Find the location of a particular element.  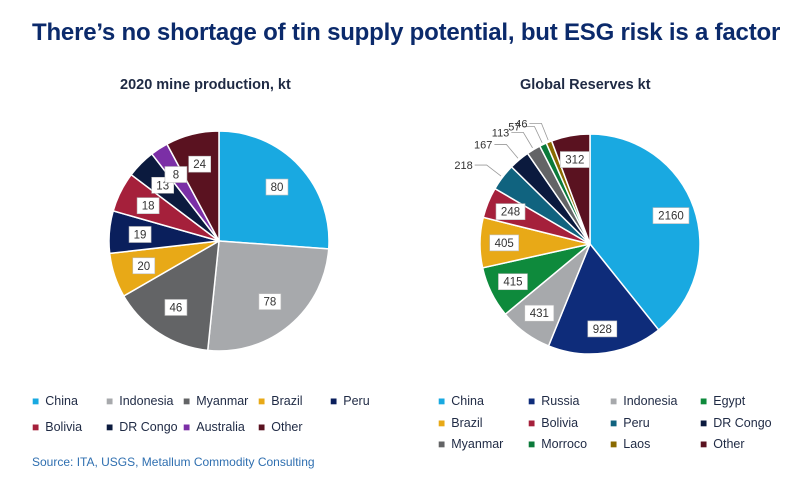

legend-label-australia: Australia is located at coordinates (220, 427).